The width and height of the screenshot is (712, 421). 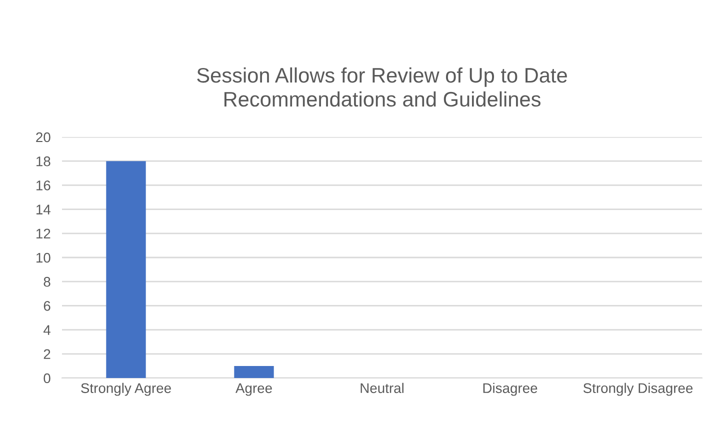 I want to click on y-tick-label: 8, so click(x=47, y=281).